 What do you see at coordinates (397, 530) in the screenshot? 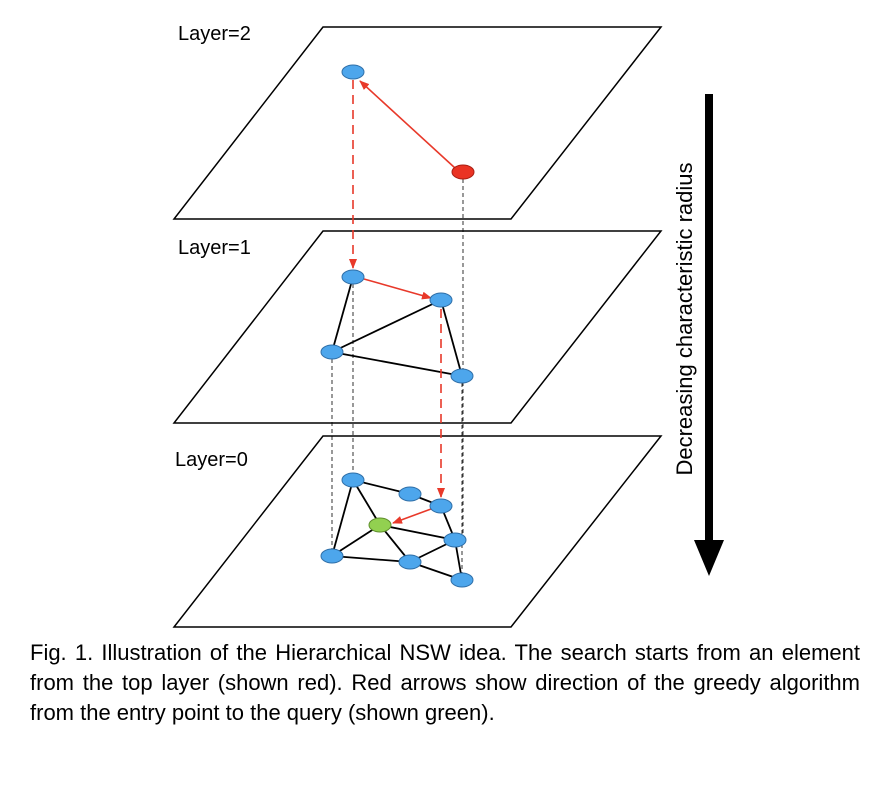
I see `layer-0-edges` at bounding box center [397, 530].